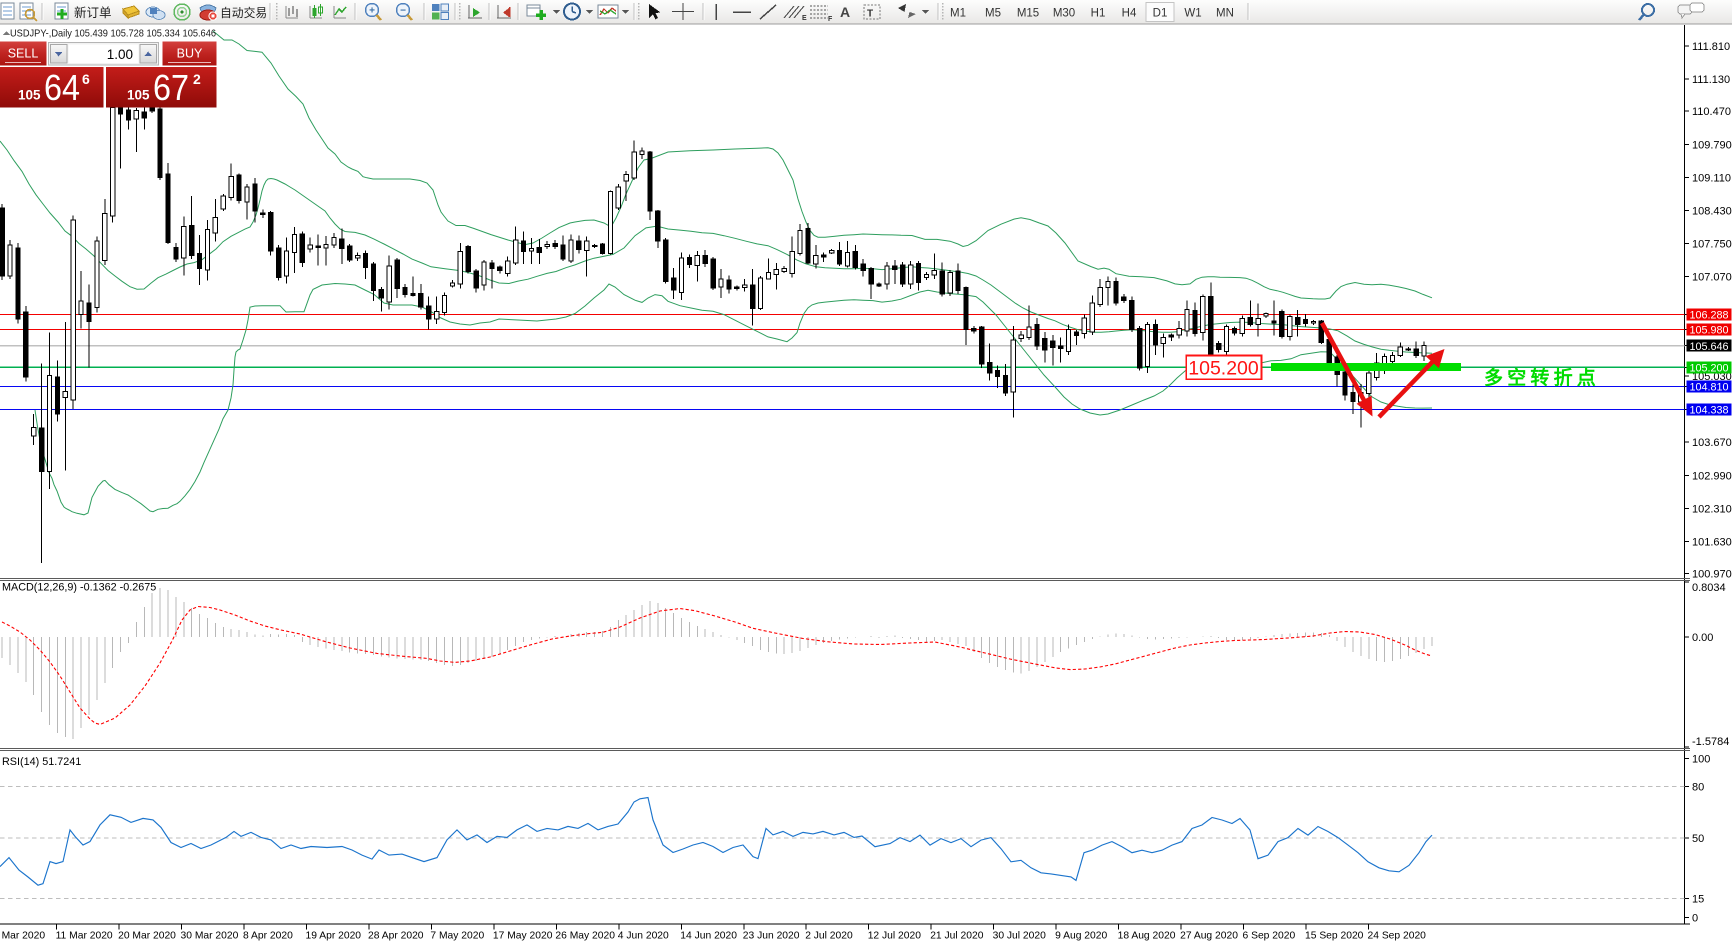 The width and height of the screenshot is (1732, 944). I want to click on svg-text: 0.8034, so click(1709, 588).